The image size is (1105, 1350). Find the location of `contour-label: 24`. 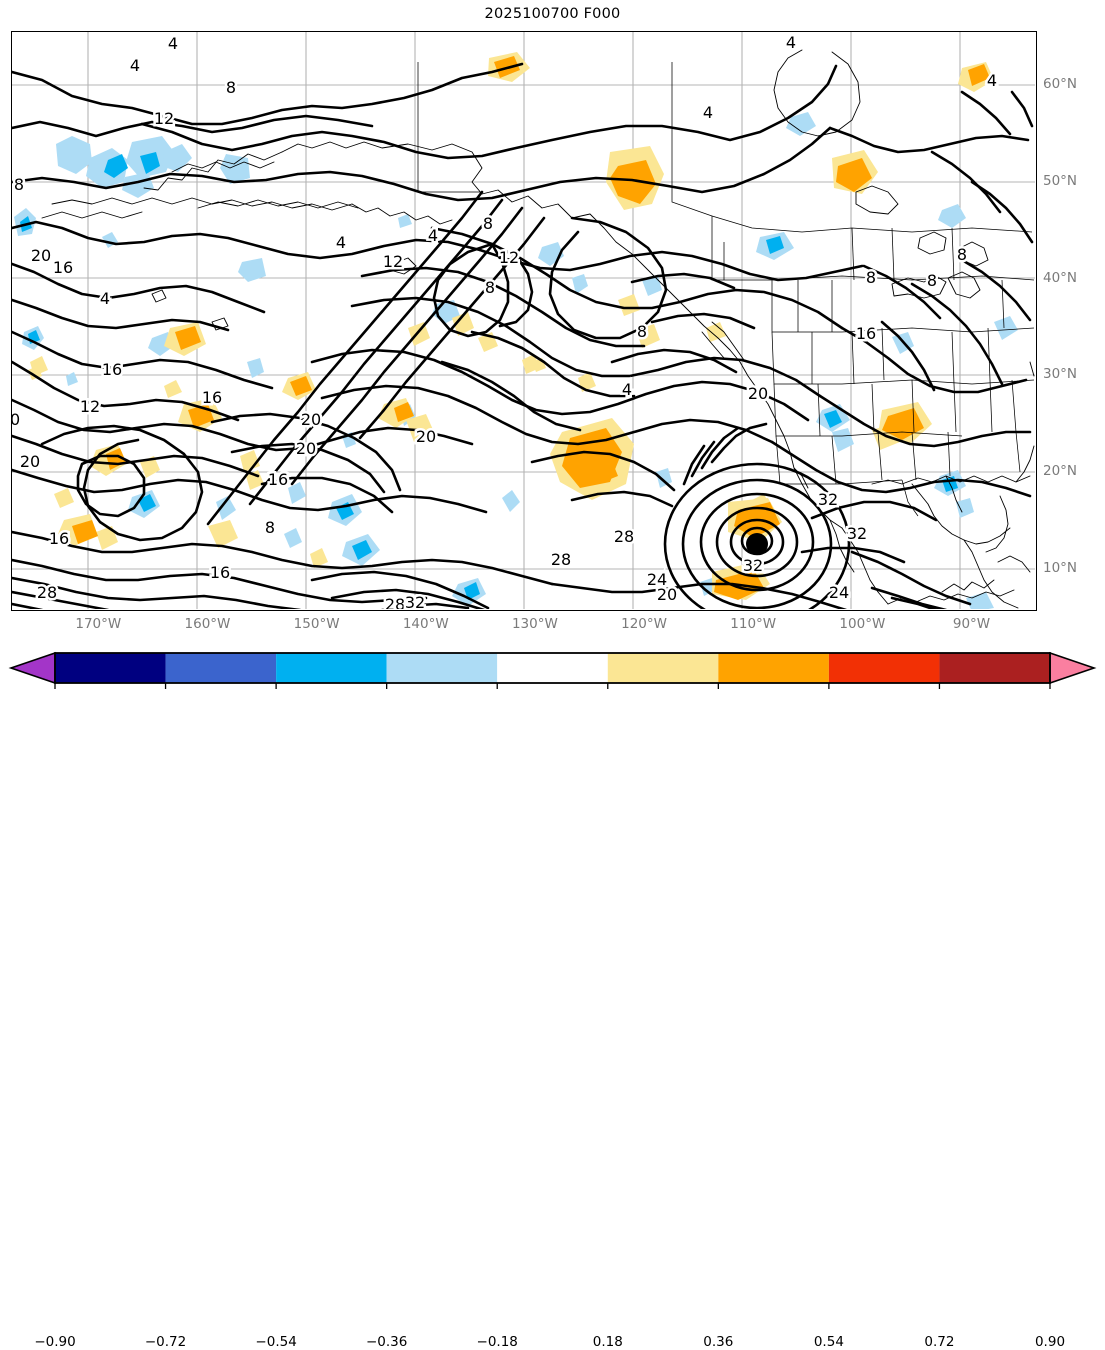

contour-label: 24 is located at coordinates (657, 579).